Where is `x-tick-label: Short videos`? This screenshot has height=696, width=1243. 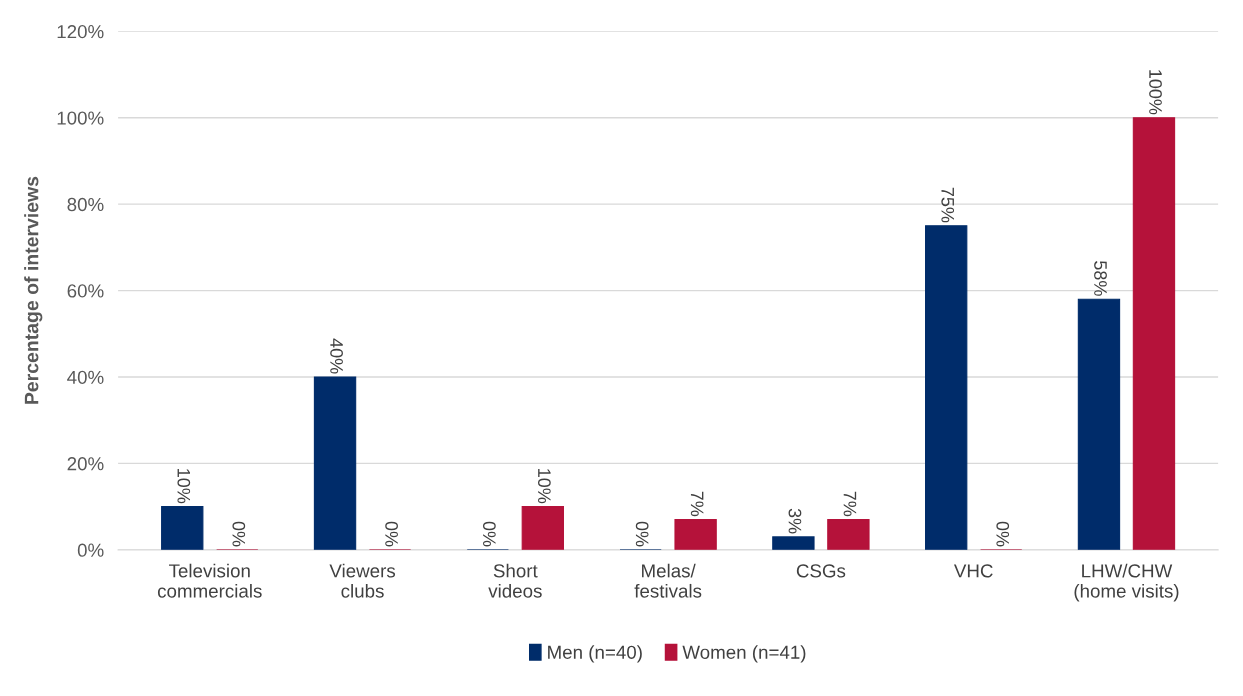 x-tick-label: Short videos is located at coordinates (515, 580).